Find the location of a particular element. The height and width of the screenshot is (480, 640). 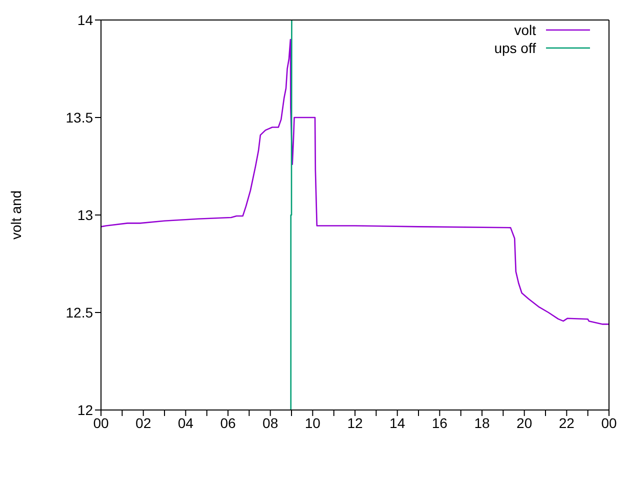

line-series is located at coordinates (291, 215).